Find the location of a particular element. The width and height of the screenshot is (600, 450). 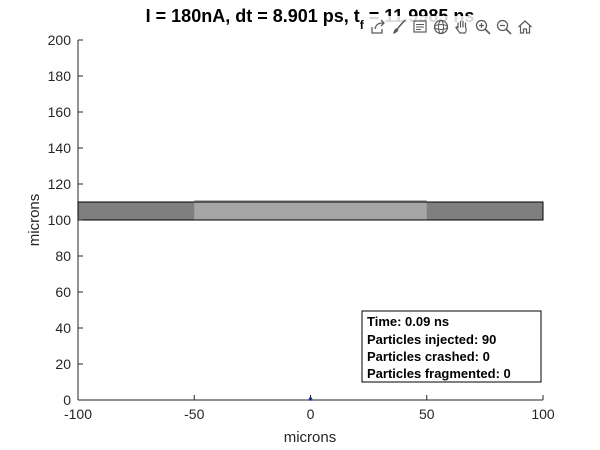

y-tick-label: 140 is located at coordinates (60, 148).